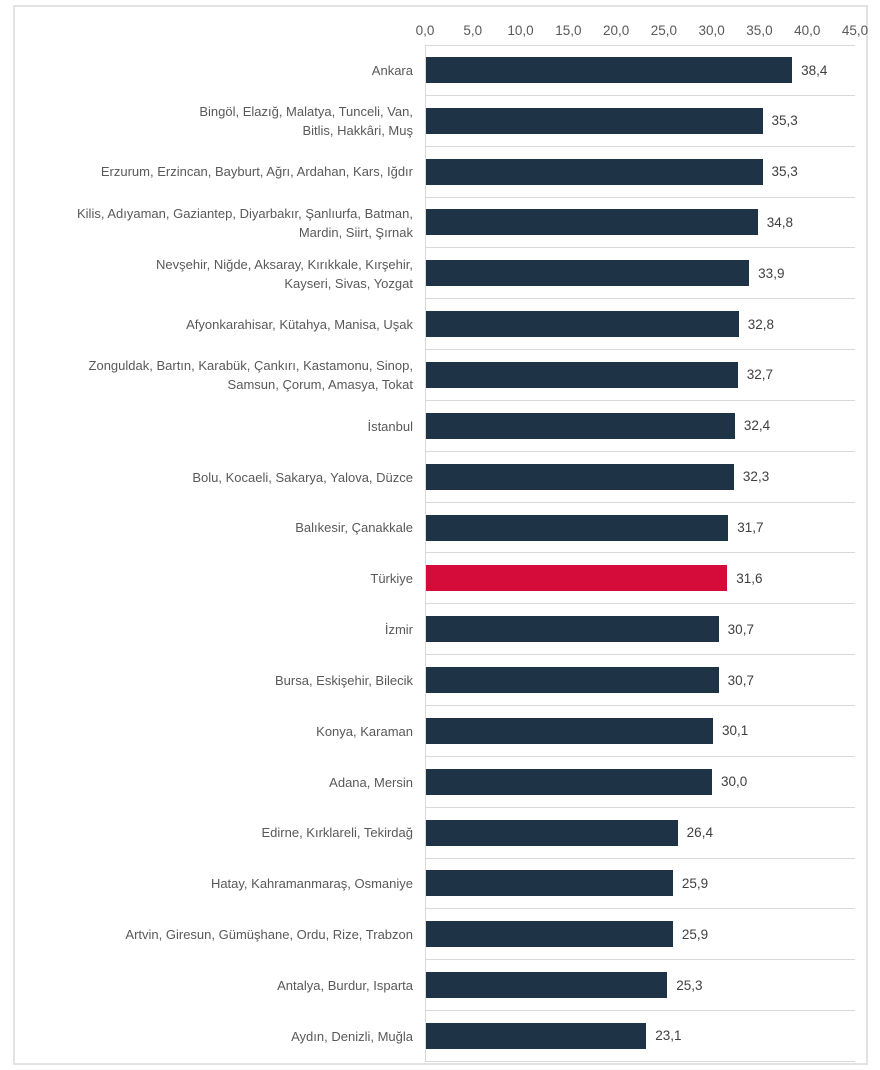 This screenshot has height=1070, width=880. What do you see at coordinates (642, 26) in the screenshot?
I see `x-axis: 0,0 5,0 10,0 15,0 20,0 25,0 30,0 35,0 40,0 45,0` at bounding box center [642, 26].